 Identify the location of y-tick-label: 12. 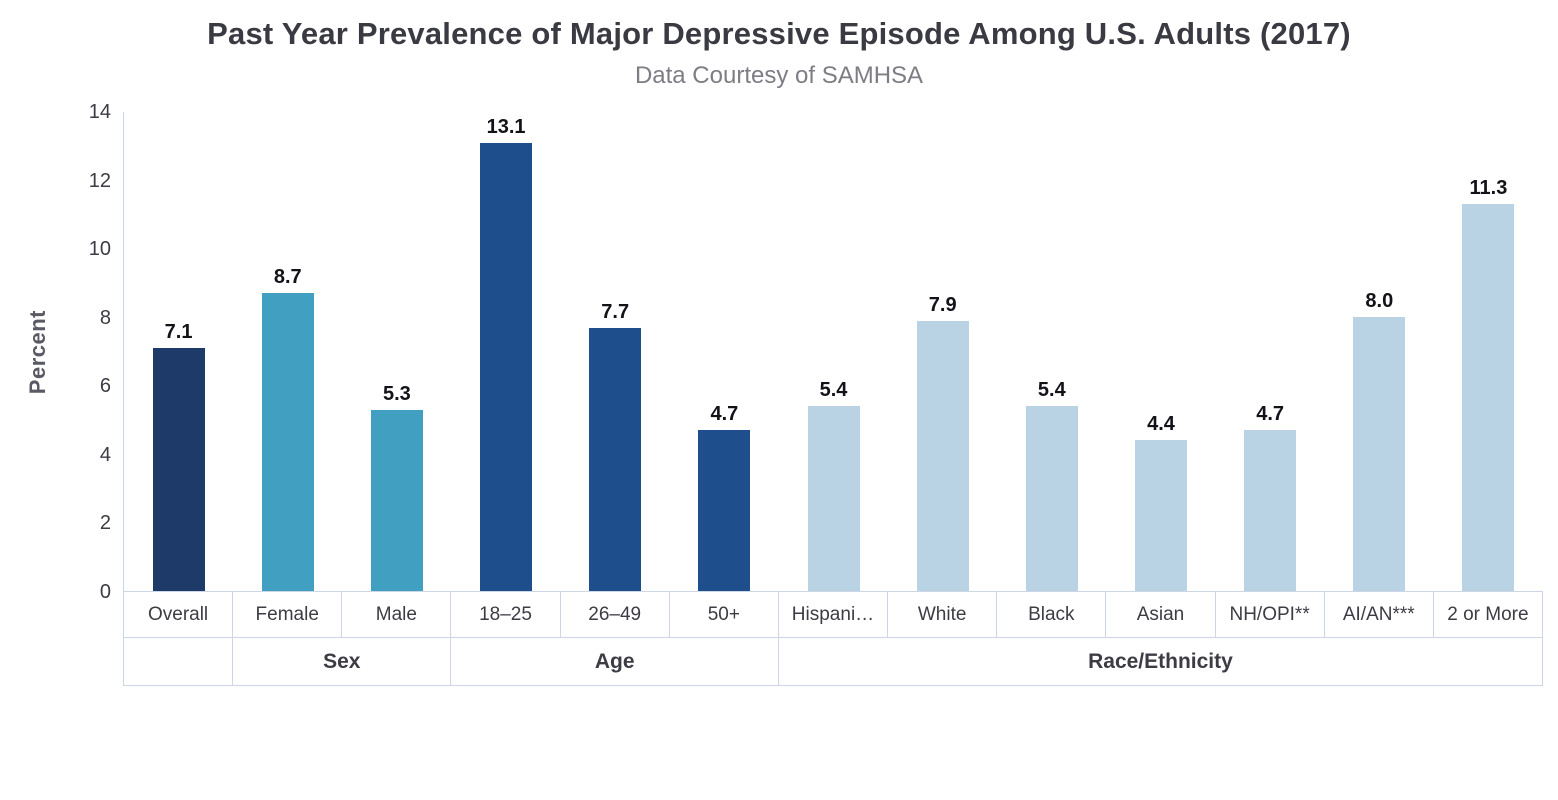
(99, 180).